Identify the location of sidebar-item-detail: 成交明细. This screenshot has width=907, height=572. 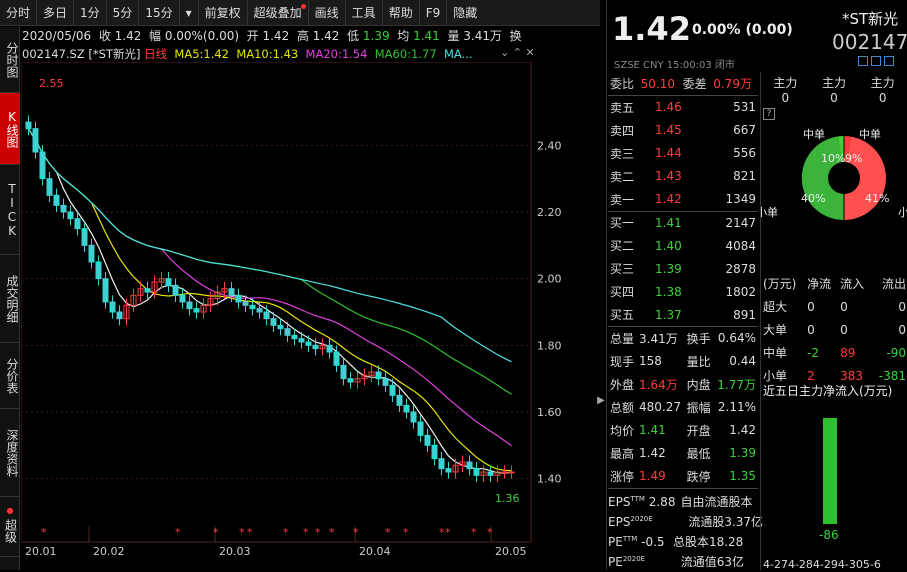
(10, 299).